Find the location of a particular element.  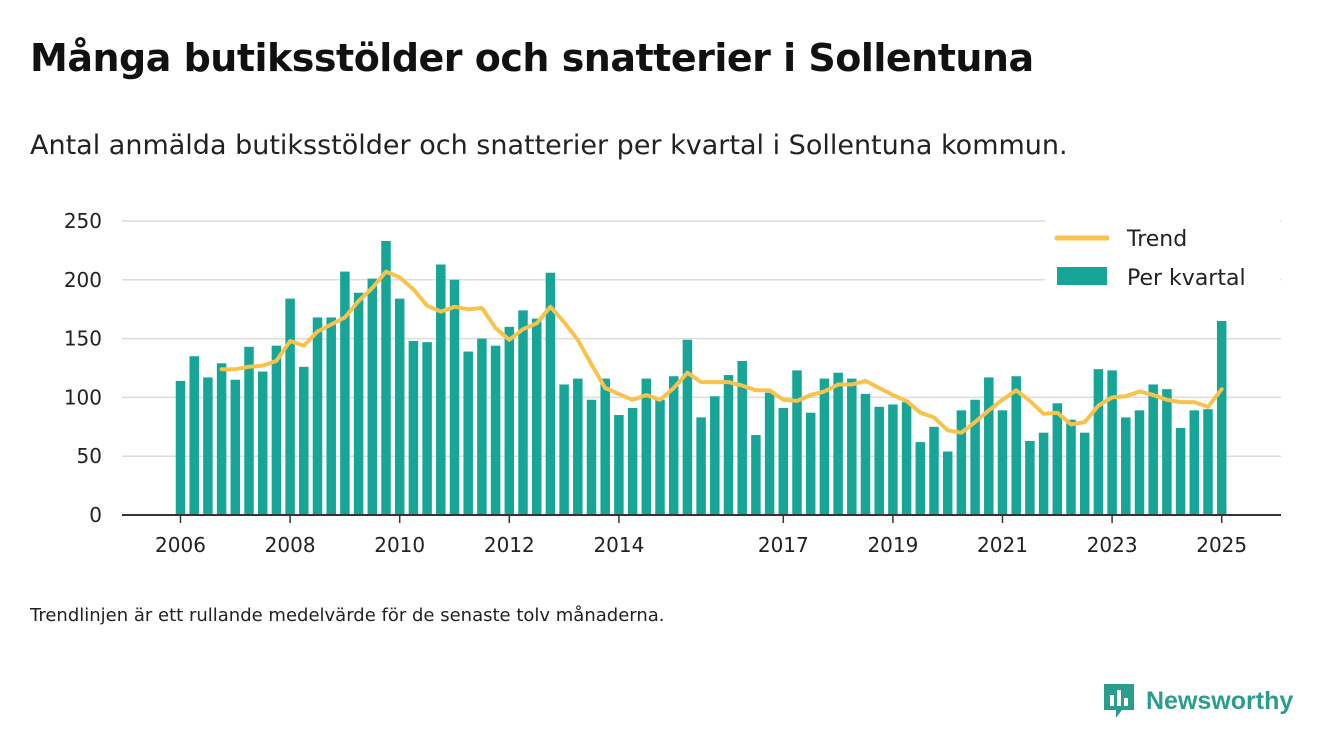

x-tick-label: 2021 is located at coordinates (1002, 545).